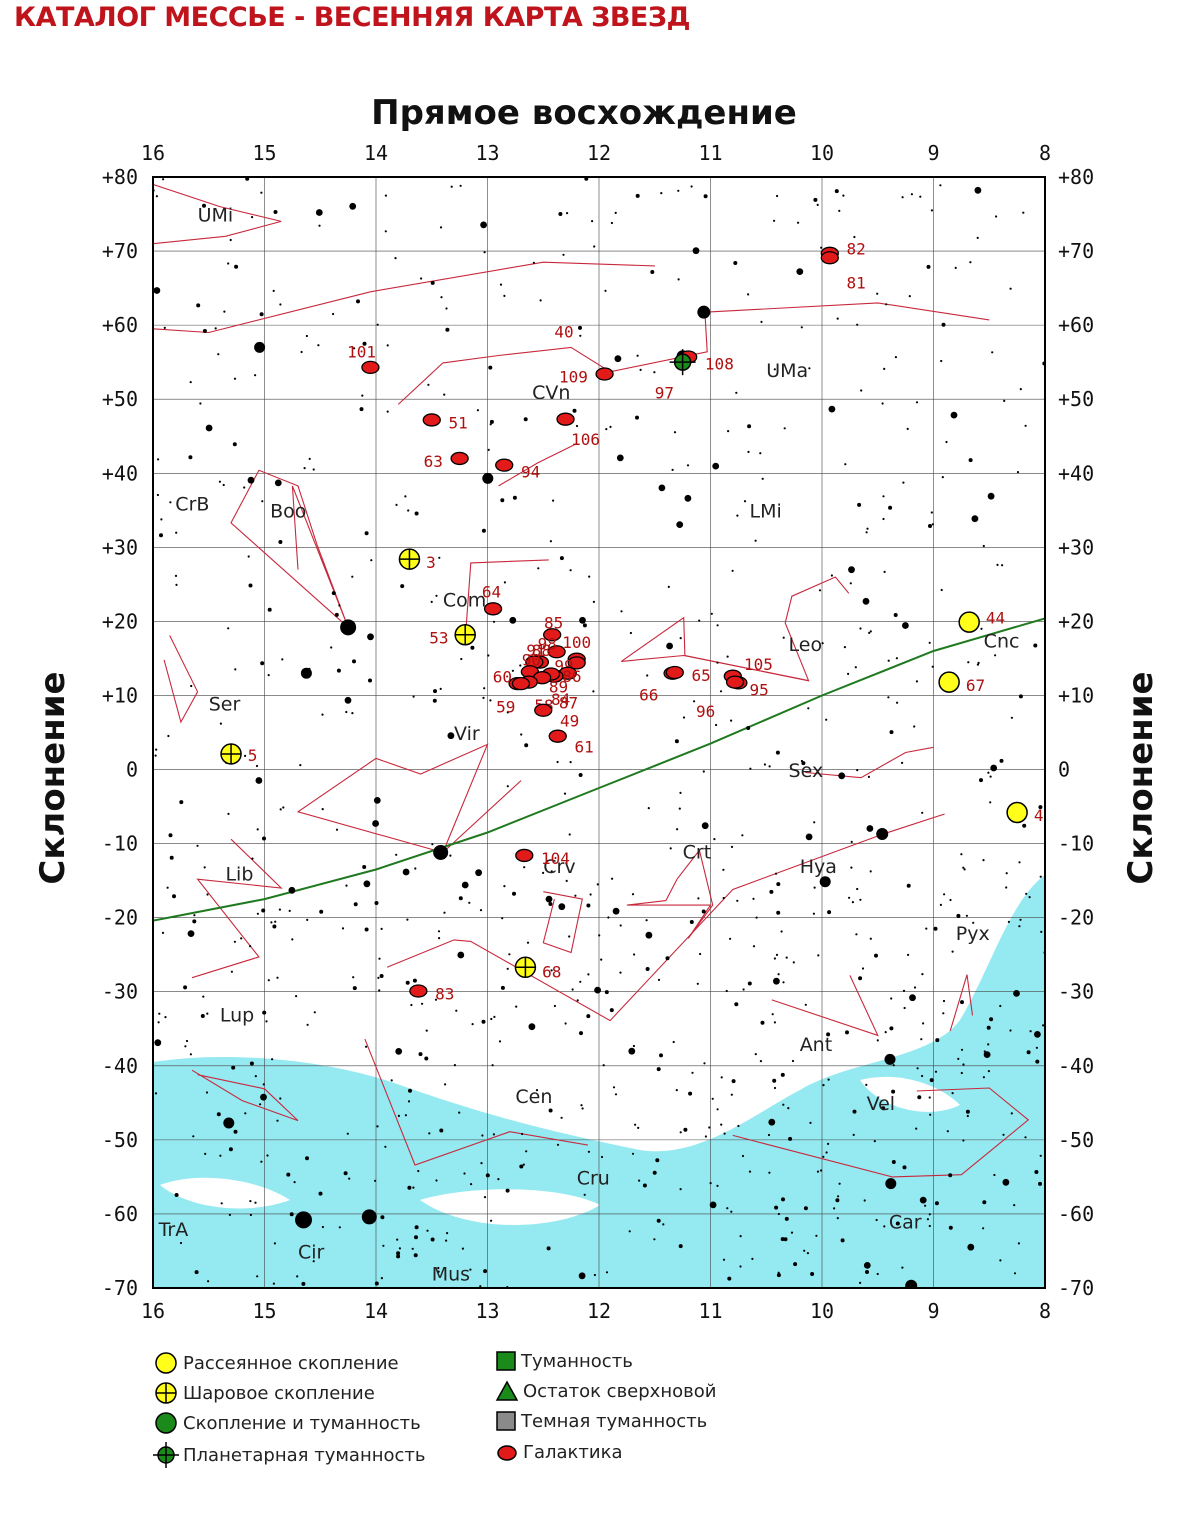  I want to click on ra-tick-bottom: 10, so click(822, 1311).